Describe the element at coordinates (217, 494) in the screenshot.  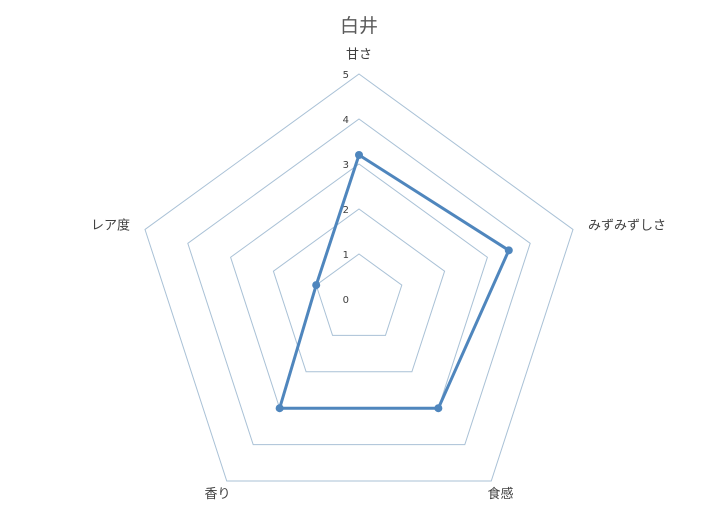
I see `axis-label: 香り` at that location.